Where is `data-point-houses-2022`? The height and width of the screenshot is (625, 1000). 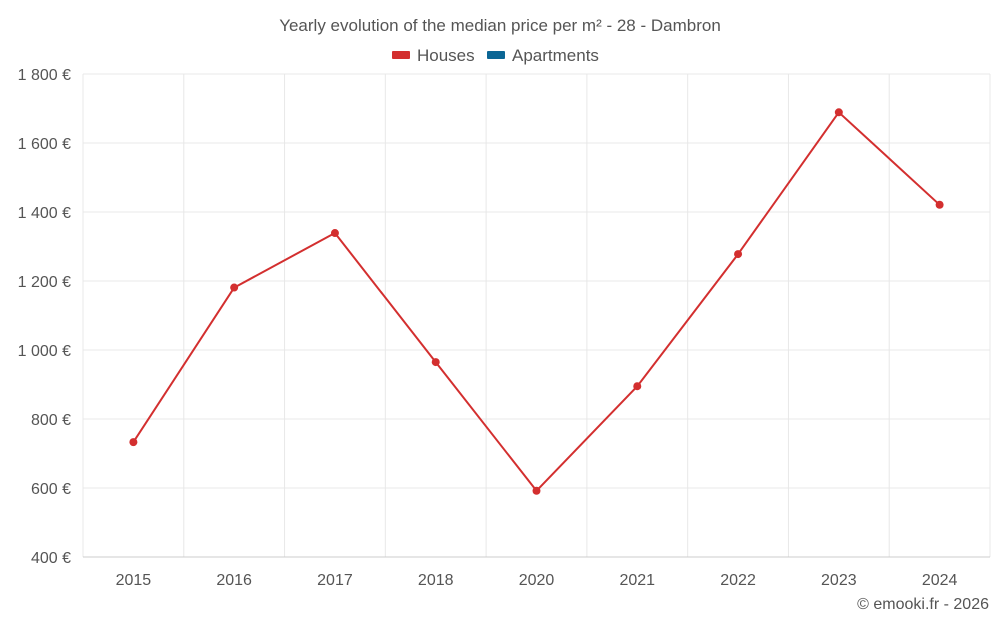 data-point-houses-2022 is located at coordinates (738, 254).